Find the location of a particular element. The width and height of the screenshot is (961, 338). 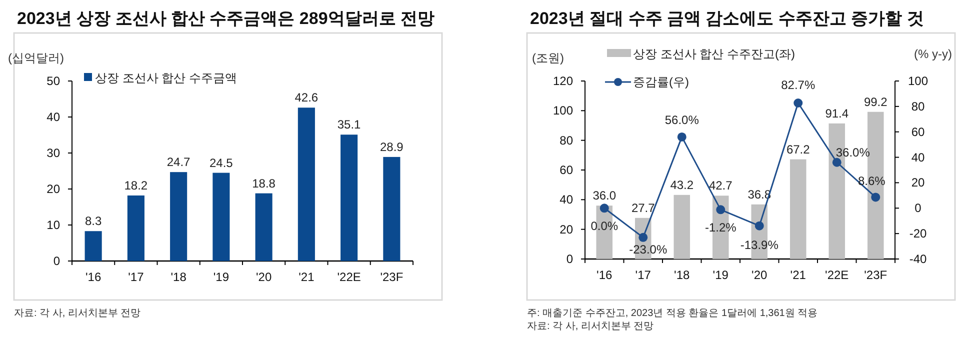

data-label: 99.2 is located at coordinates (876, 101).